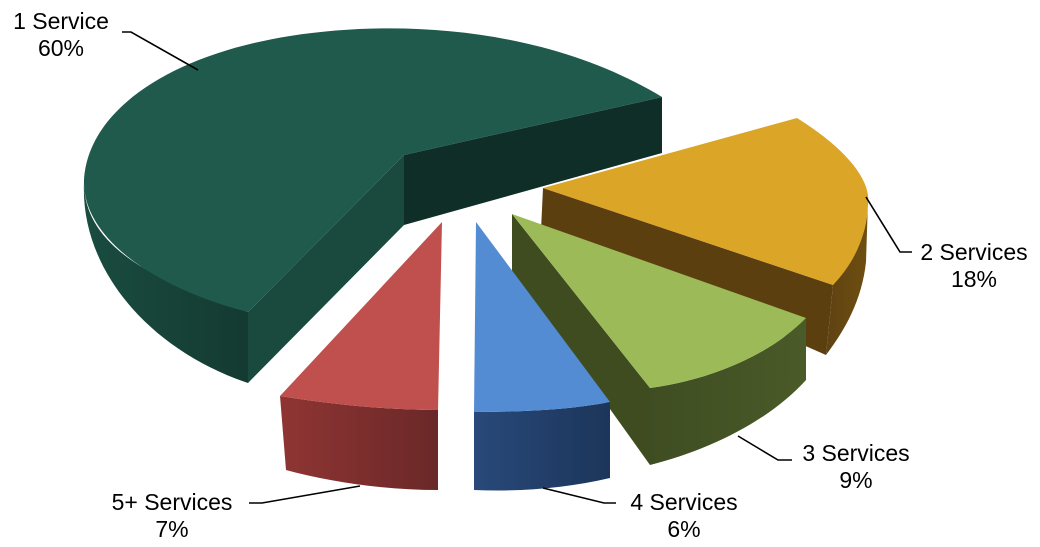 This screenshot has width=1040, height=547. Describe the element at coordinates (974, 279) in the screenshot. I see `slice-percent: 18%` at that location.